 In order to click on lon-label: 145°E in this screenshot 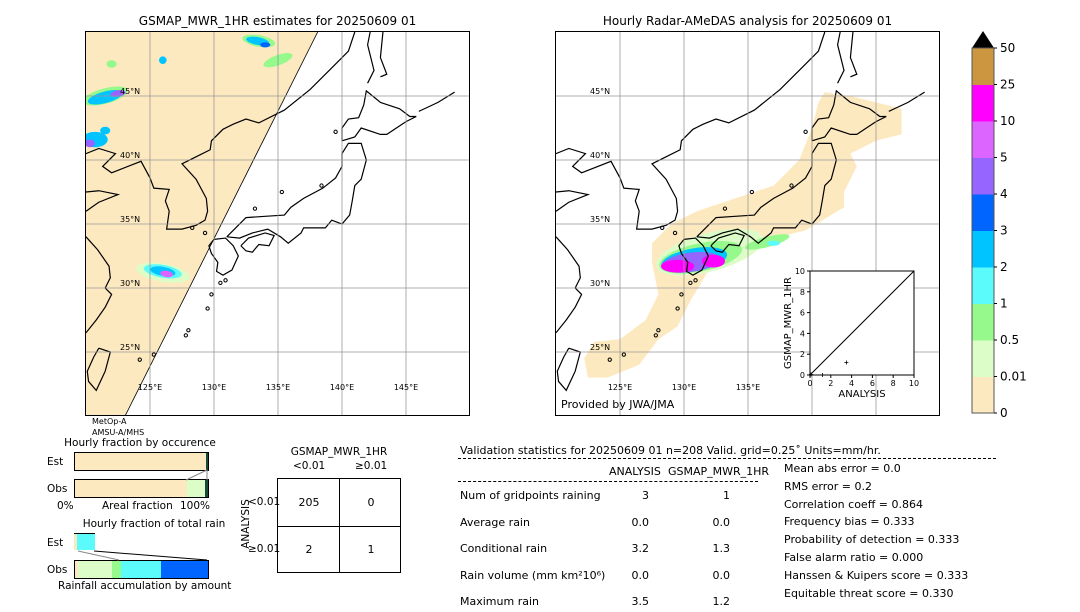, I will do `click(406, 387)`.